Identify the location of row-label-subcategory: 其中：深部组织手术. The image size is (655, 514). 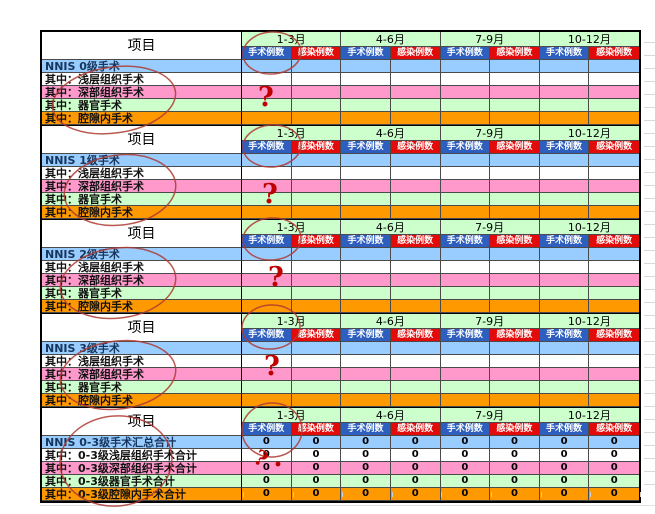
(142, 92).